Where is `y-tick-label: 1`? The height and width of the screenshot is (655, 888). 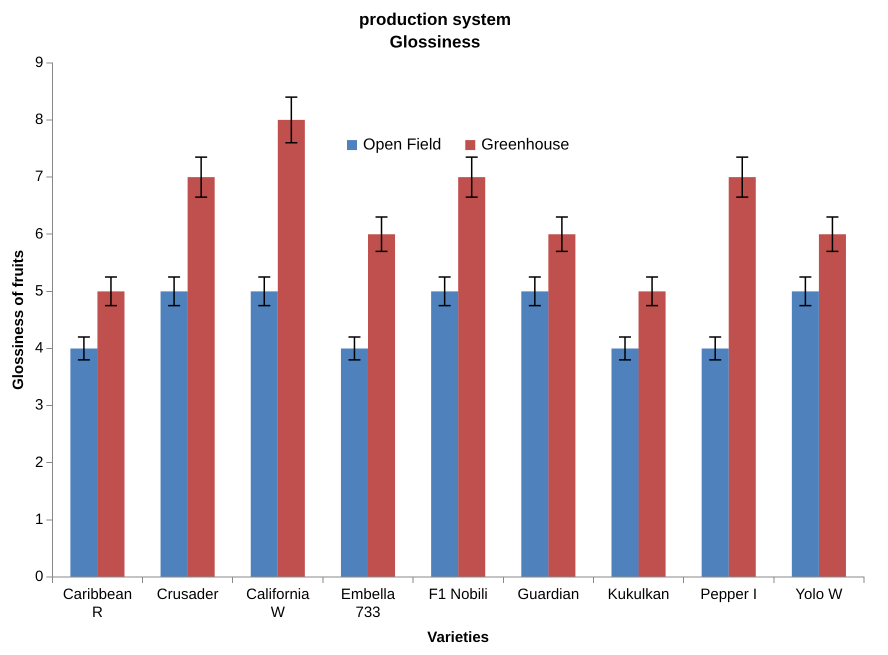 y-tick-label: 1 is located at coordinates (39, 519).